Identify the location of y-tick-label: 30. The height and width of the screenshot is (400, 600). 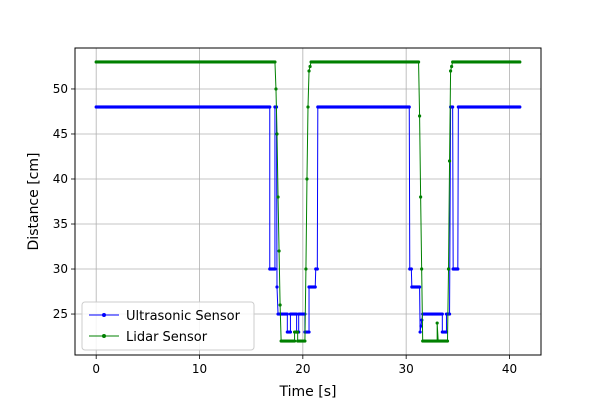
(60, 269).